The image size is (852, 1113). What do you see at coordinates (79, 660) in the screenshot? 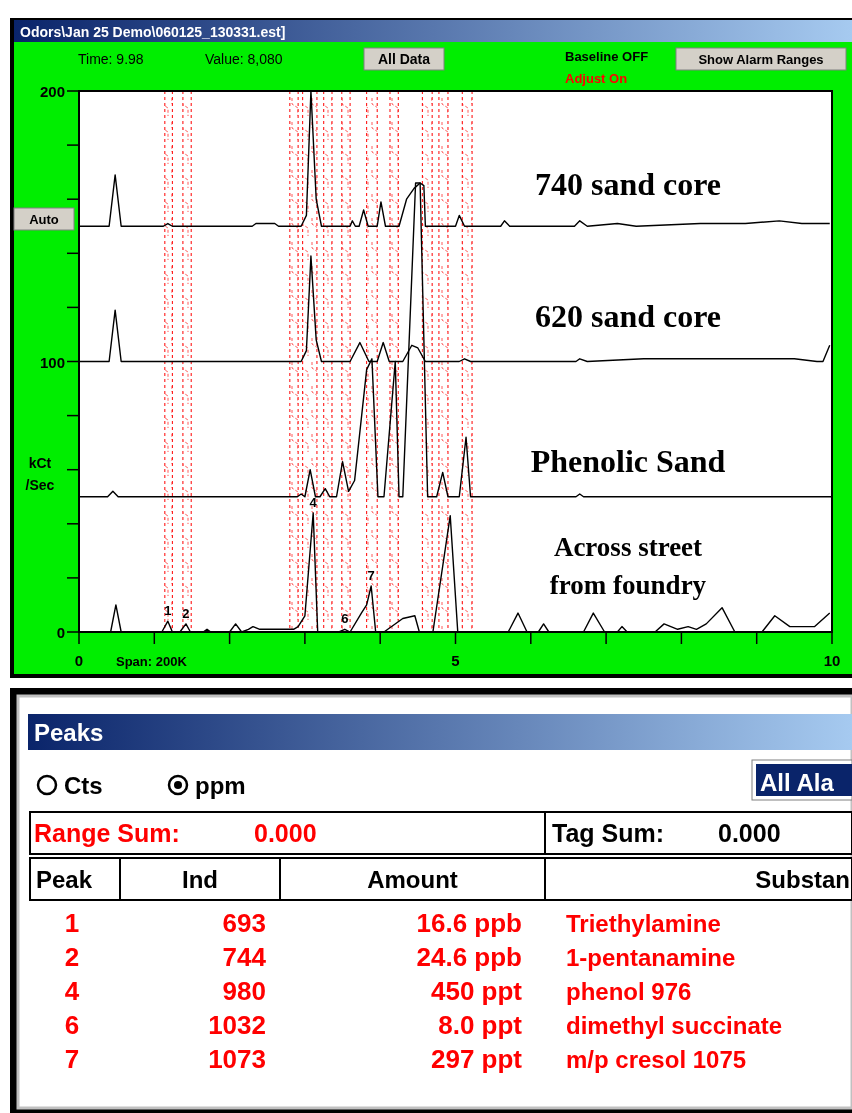
I see `x-tick-label: 0` at bounding box center [79, 660].